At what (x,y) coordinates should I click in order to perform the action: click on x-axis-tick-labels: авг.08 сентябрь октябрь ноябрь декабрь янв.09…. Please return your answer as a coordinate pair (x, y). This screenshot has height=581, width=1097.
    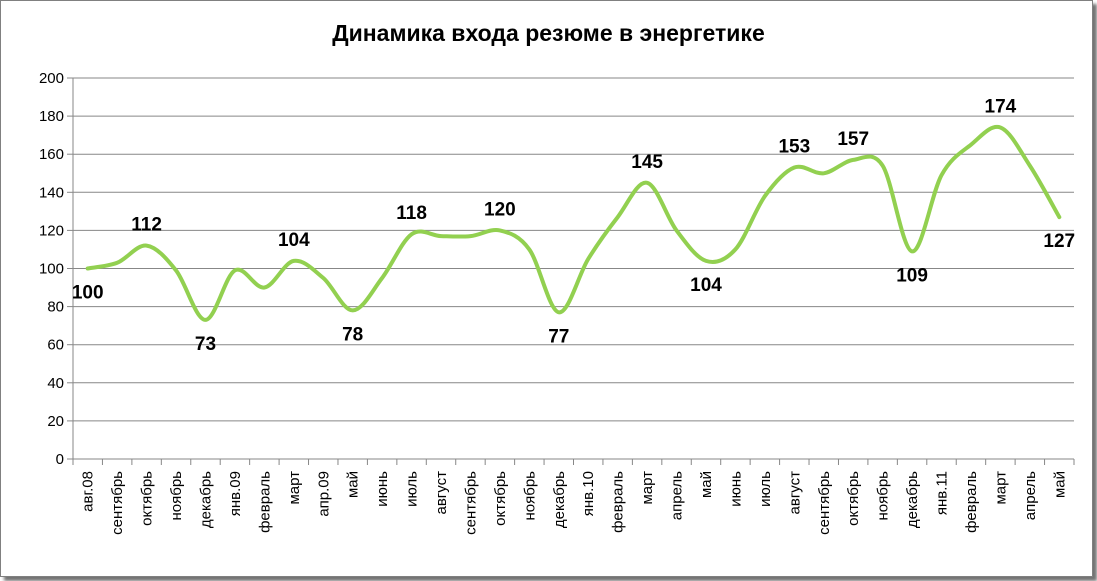
    Looking at the image, I should click on (574, 503).